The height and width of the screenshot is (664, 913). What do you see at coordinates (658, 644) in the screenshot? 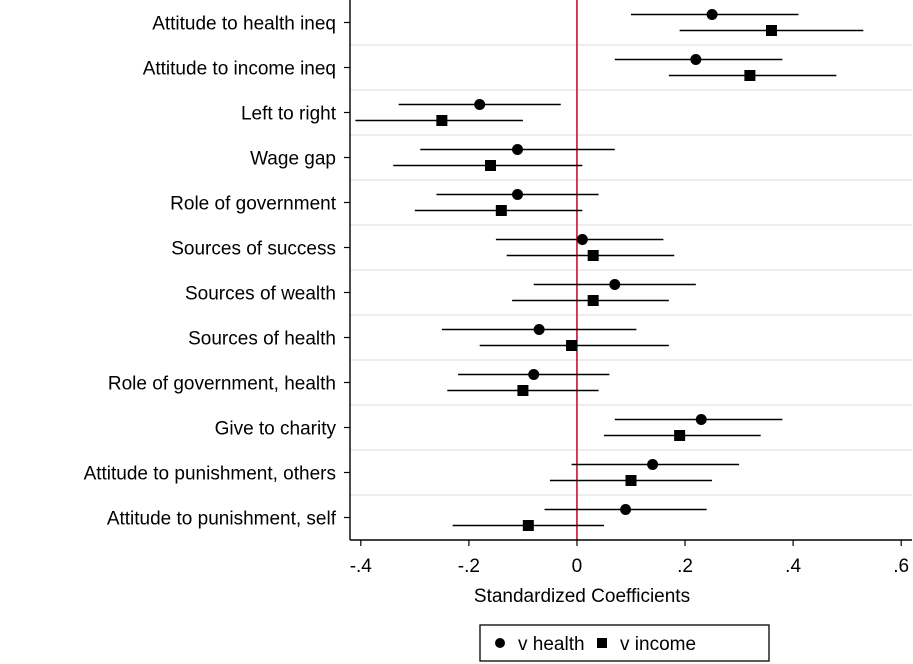
I see `legend-label: v income` at bounding box center [658, 644].